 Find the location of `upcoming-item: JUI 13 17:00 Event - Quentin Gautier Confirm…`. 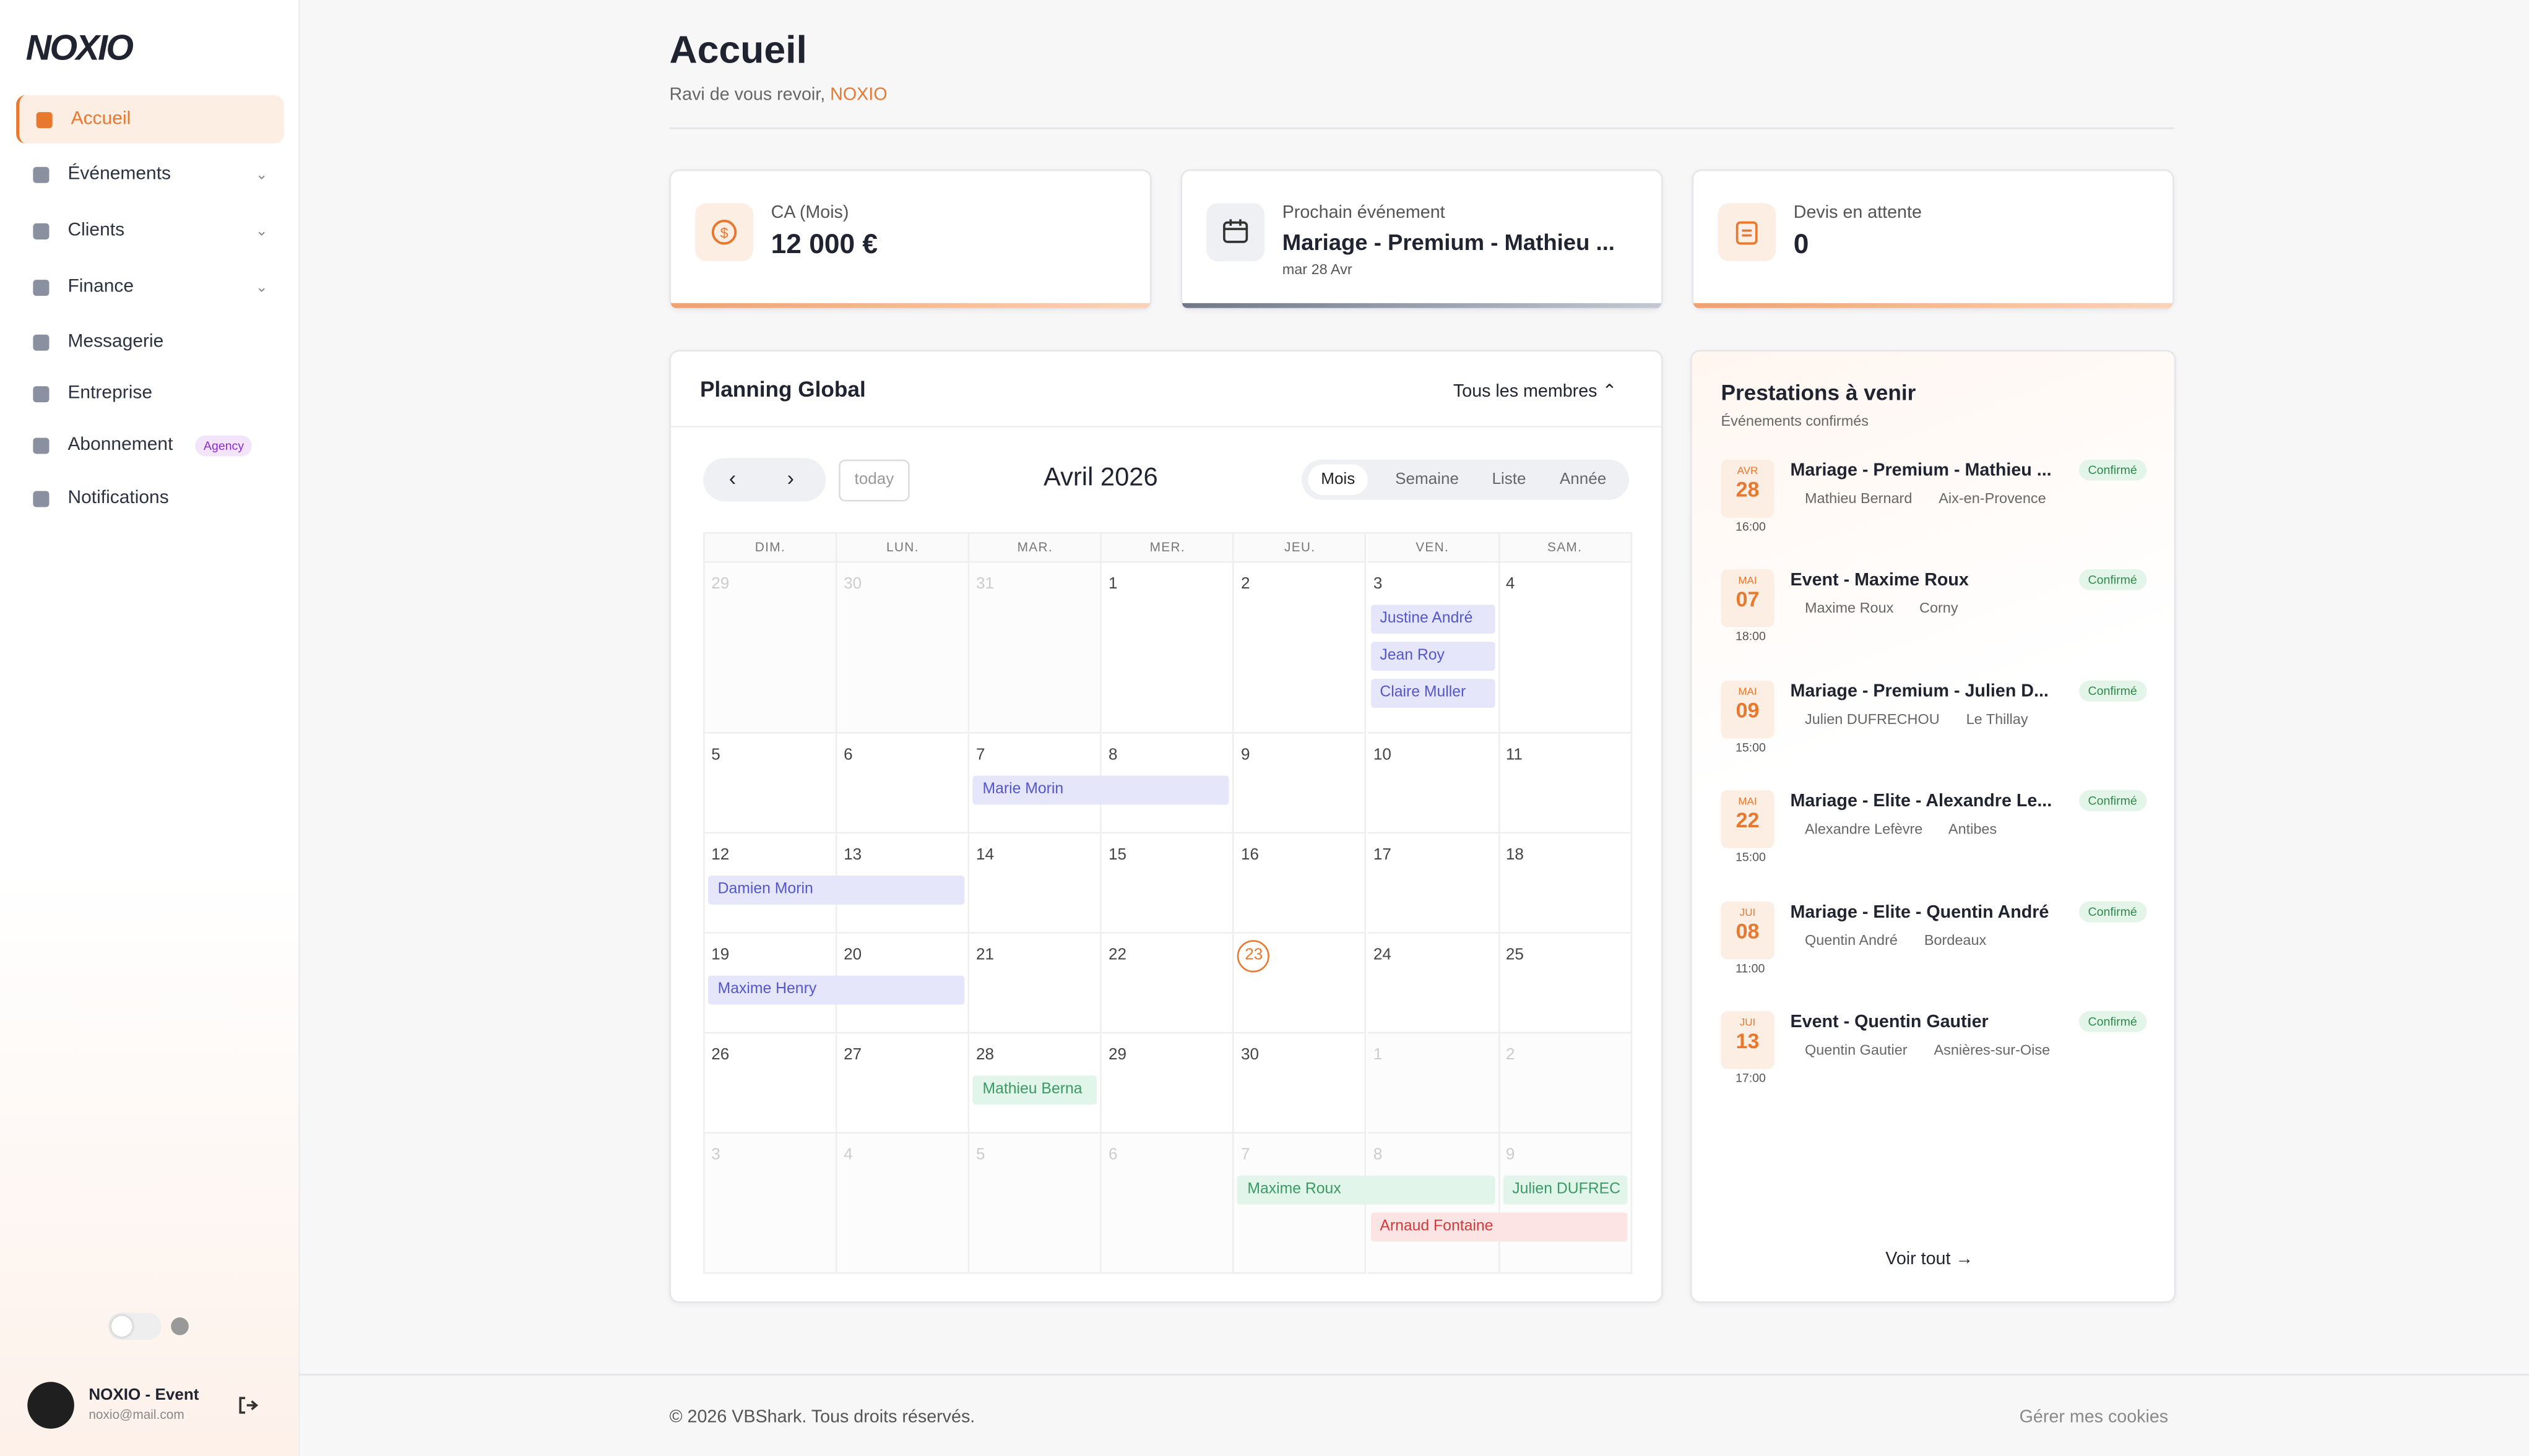

upcoming-item: JUI 13 17:00 Event - Quentin Gautier Confirm… is located at coordinates (1934, 1059).